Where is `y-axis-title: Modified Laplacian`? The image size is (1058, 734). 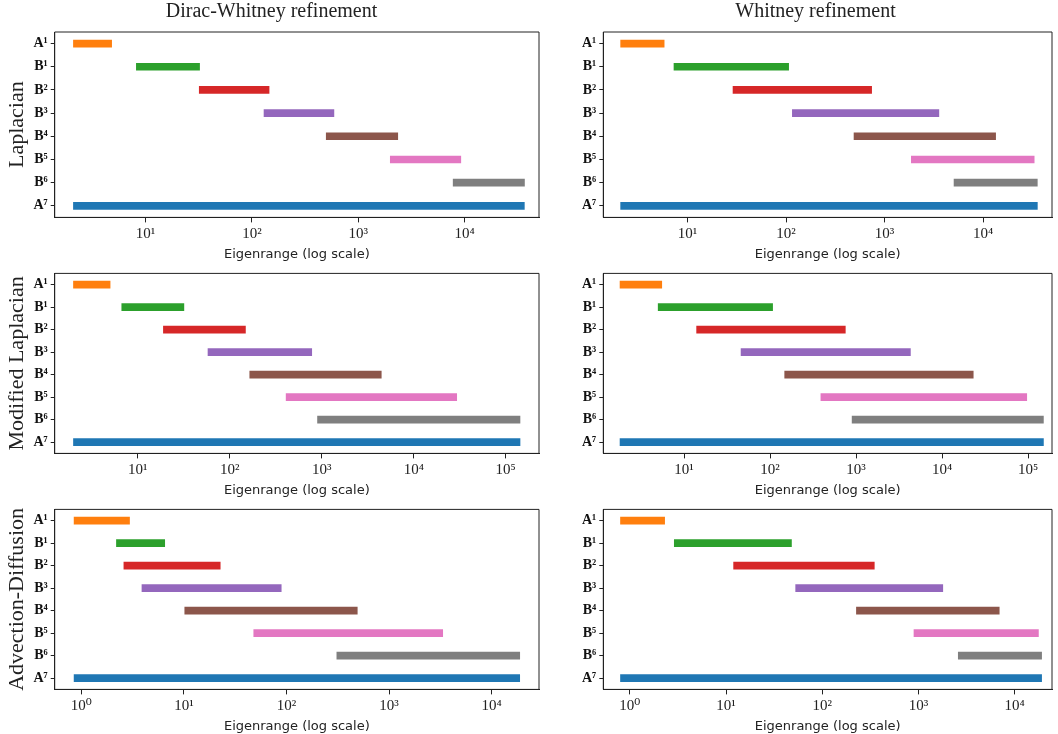 y-axis-title: Modified Laplacian is located at coordinates (15, 363).